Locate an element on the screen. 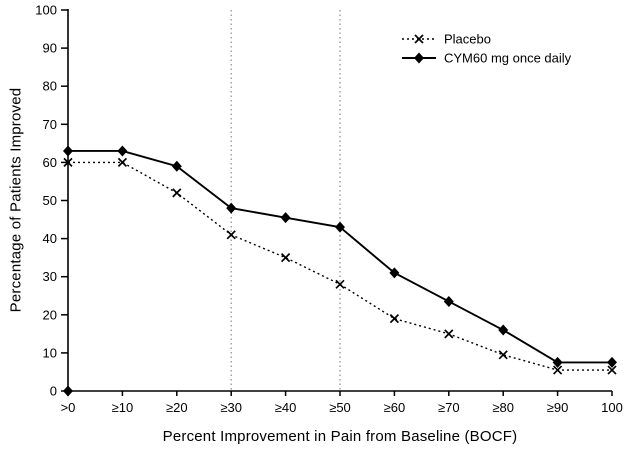 The height and width of the screenshot is (455, 628). y-tick-label: 30 is located at coordinates (50, 276).